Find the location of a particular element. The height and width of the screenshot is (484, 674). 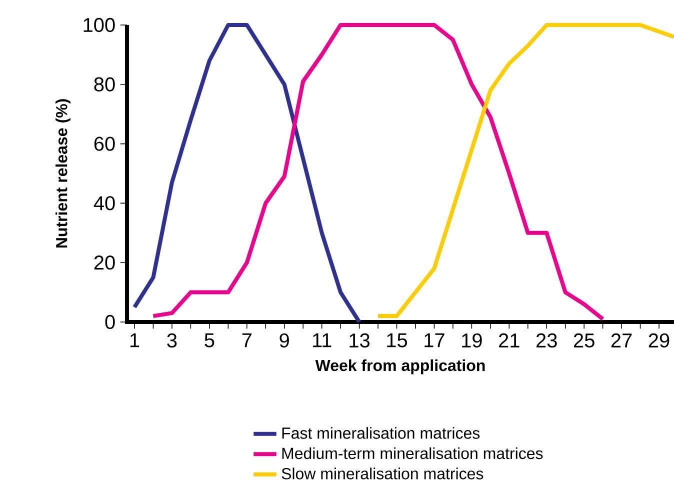

x-tick-label: 29 is located at coordinates (659, 340).